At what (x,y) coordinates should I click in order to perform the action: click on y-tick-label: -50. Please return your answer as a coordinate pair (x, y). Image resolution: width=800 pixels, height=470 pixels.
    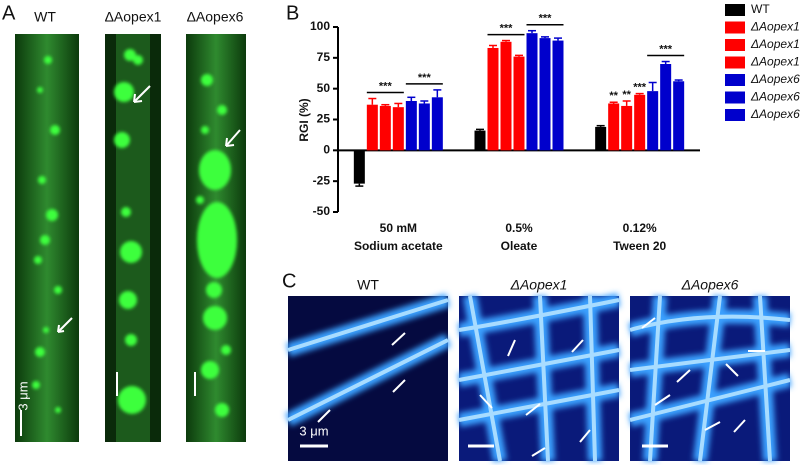
    Looking at the image, I should click on (322, 211).